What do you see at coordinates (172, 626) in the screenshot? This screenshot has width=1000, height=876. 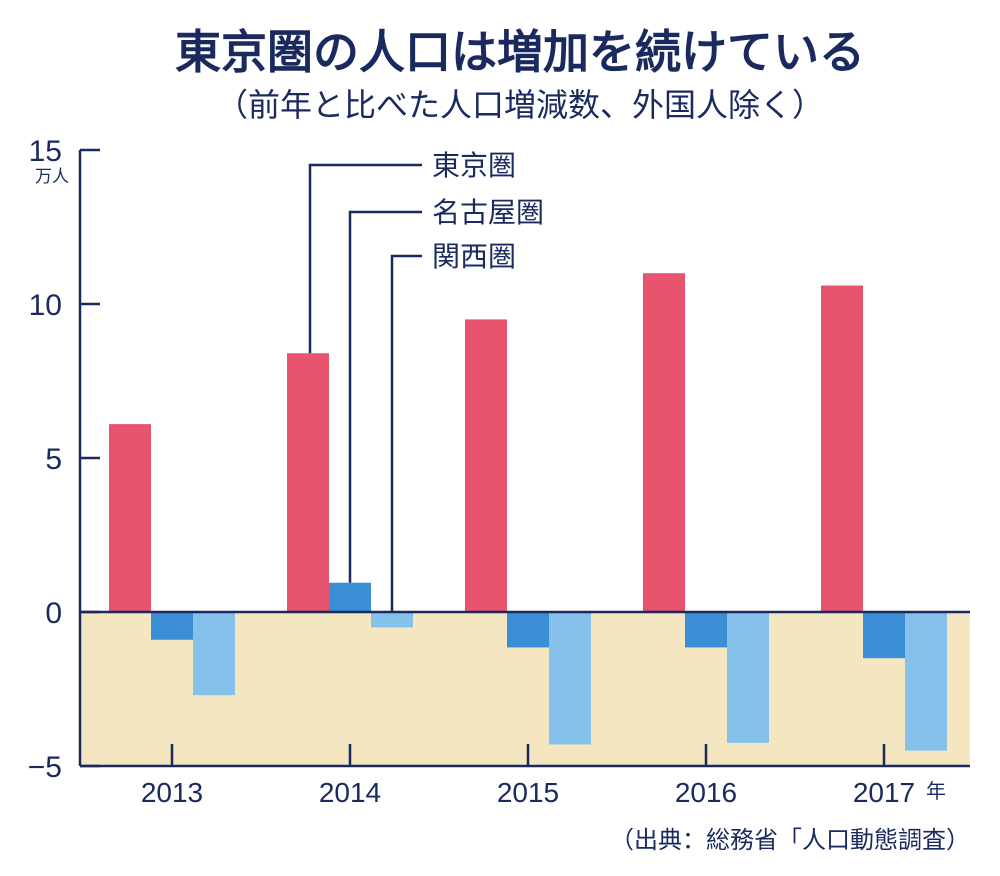 I see `bar-series-1-2013` at bounding box center [172, 626].